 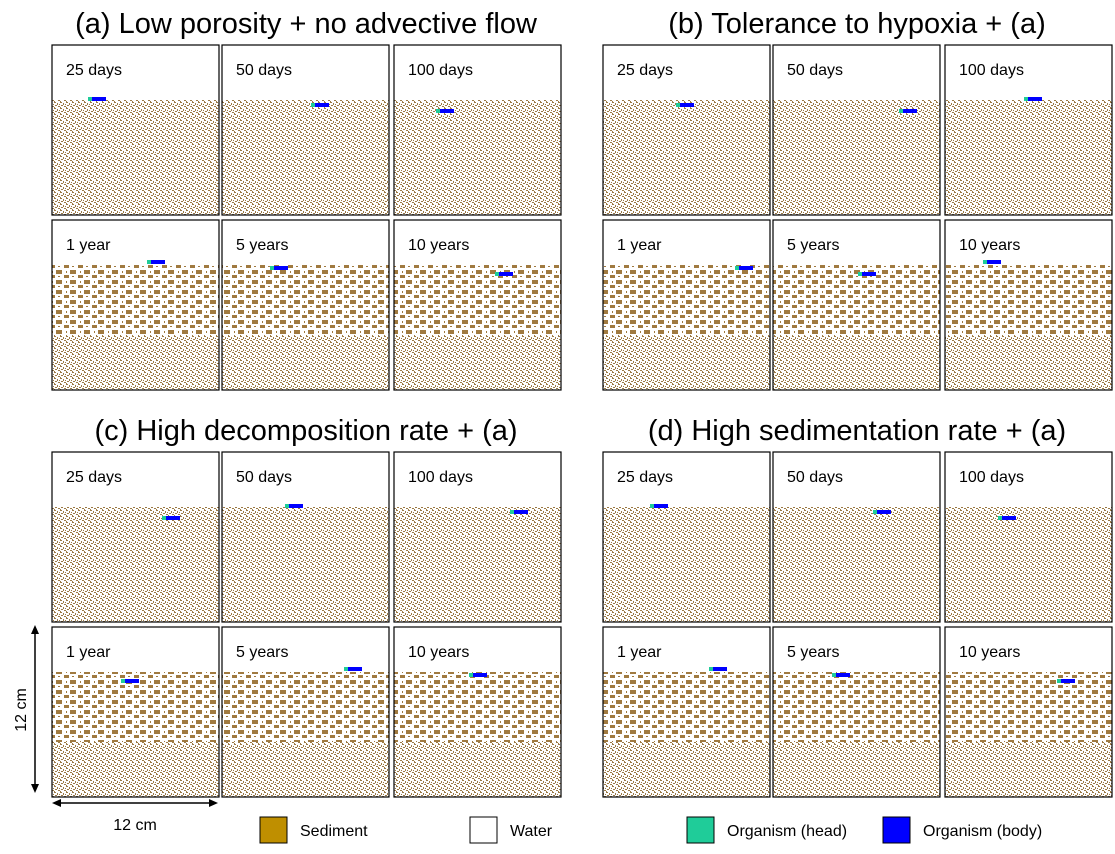 I want to click on frame: 10 years, so click(x=1028, y=305).